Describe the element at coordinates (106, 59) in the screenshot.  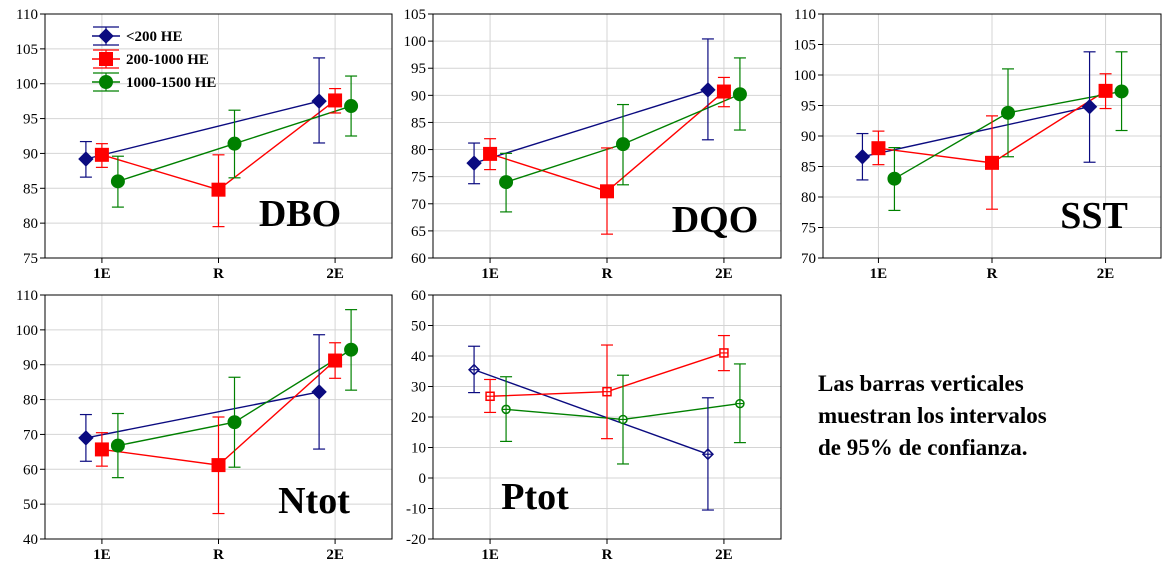
I see `legend-marker-mid` at that location.